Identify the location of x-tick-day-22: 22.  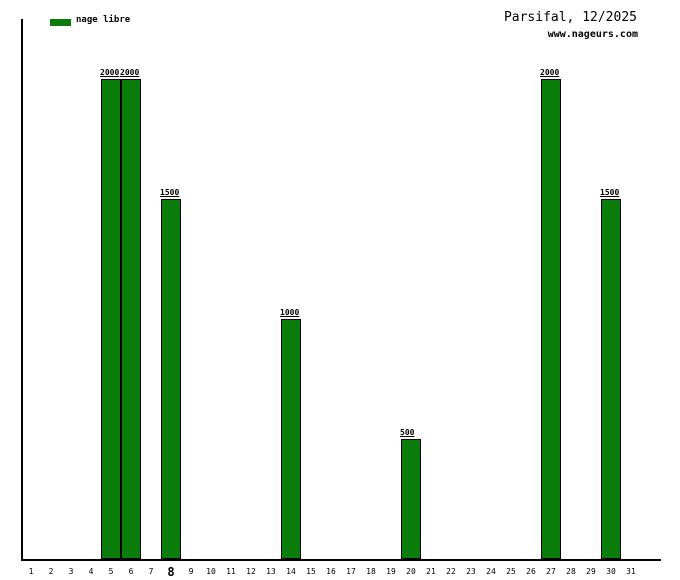
(451, 571).